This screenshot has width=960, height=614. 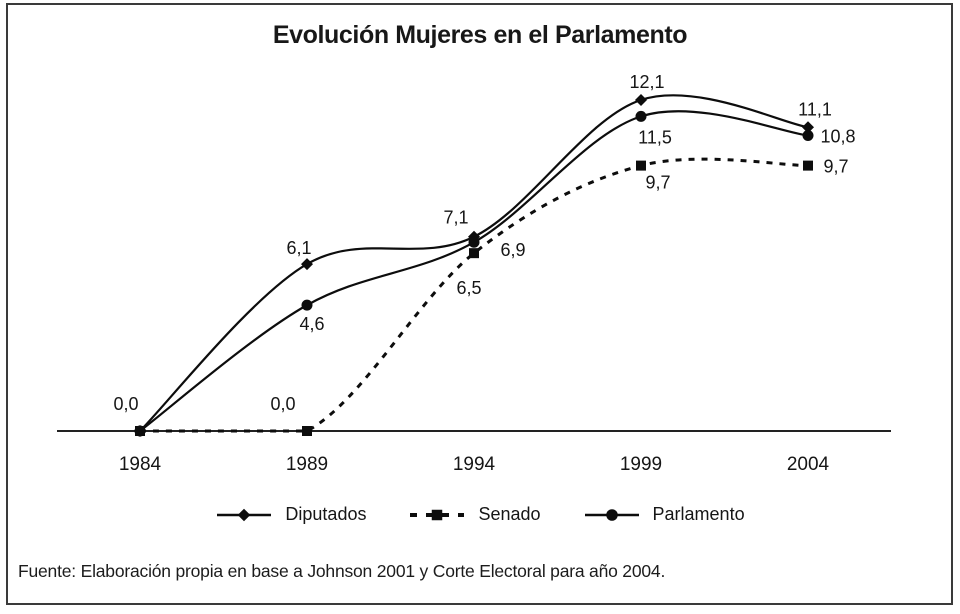 I want to click on legend-label-senado: Senado, so click(x=509, y=514).